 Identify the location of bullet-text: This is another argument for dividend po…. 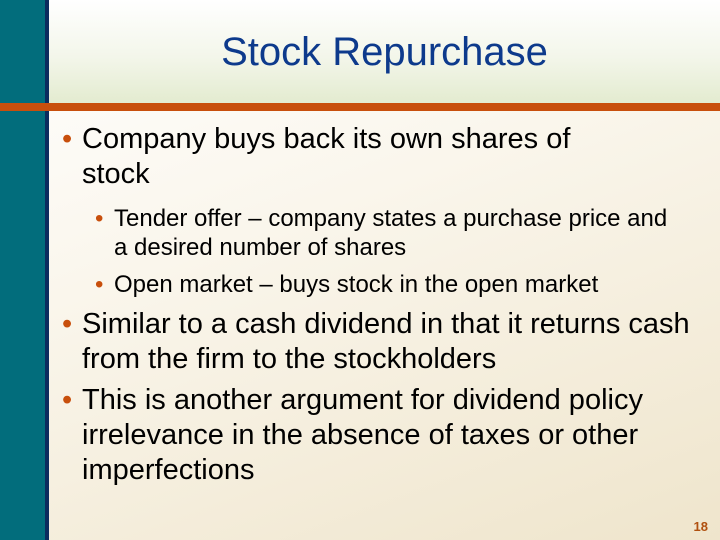
(362, 435).